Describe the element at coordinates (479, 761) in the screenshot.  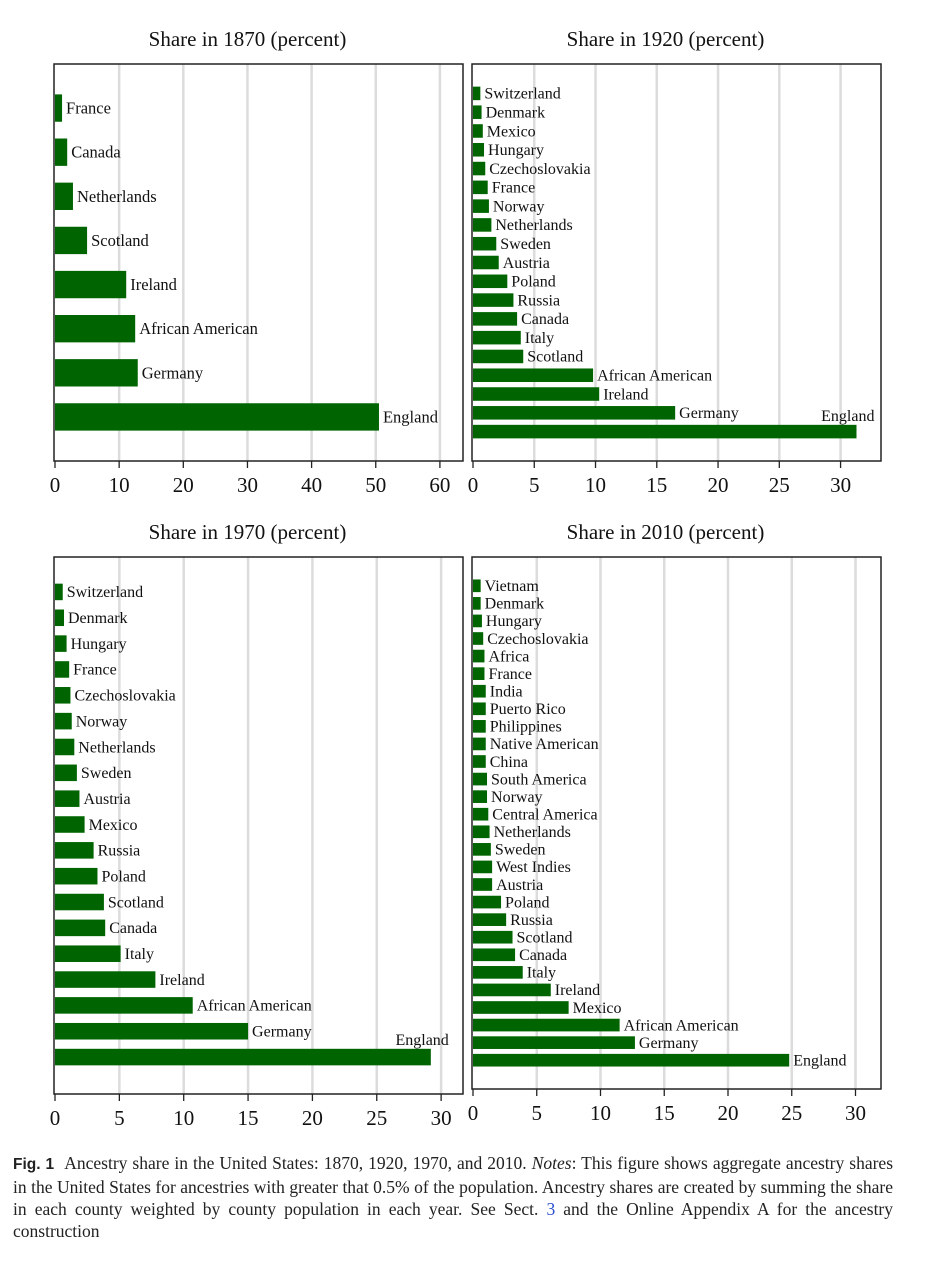
I see `bar-china` at that location.